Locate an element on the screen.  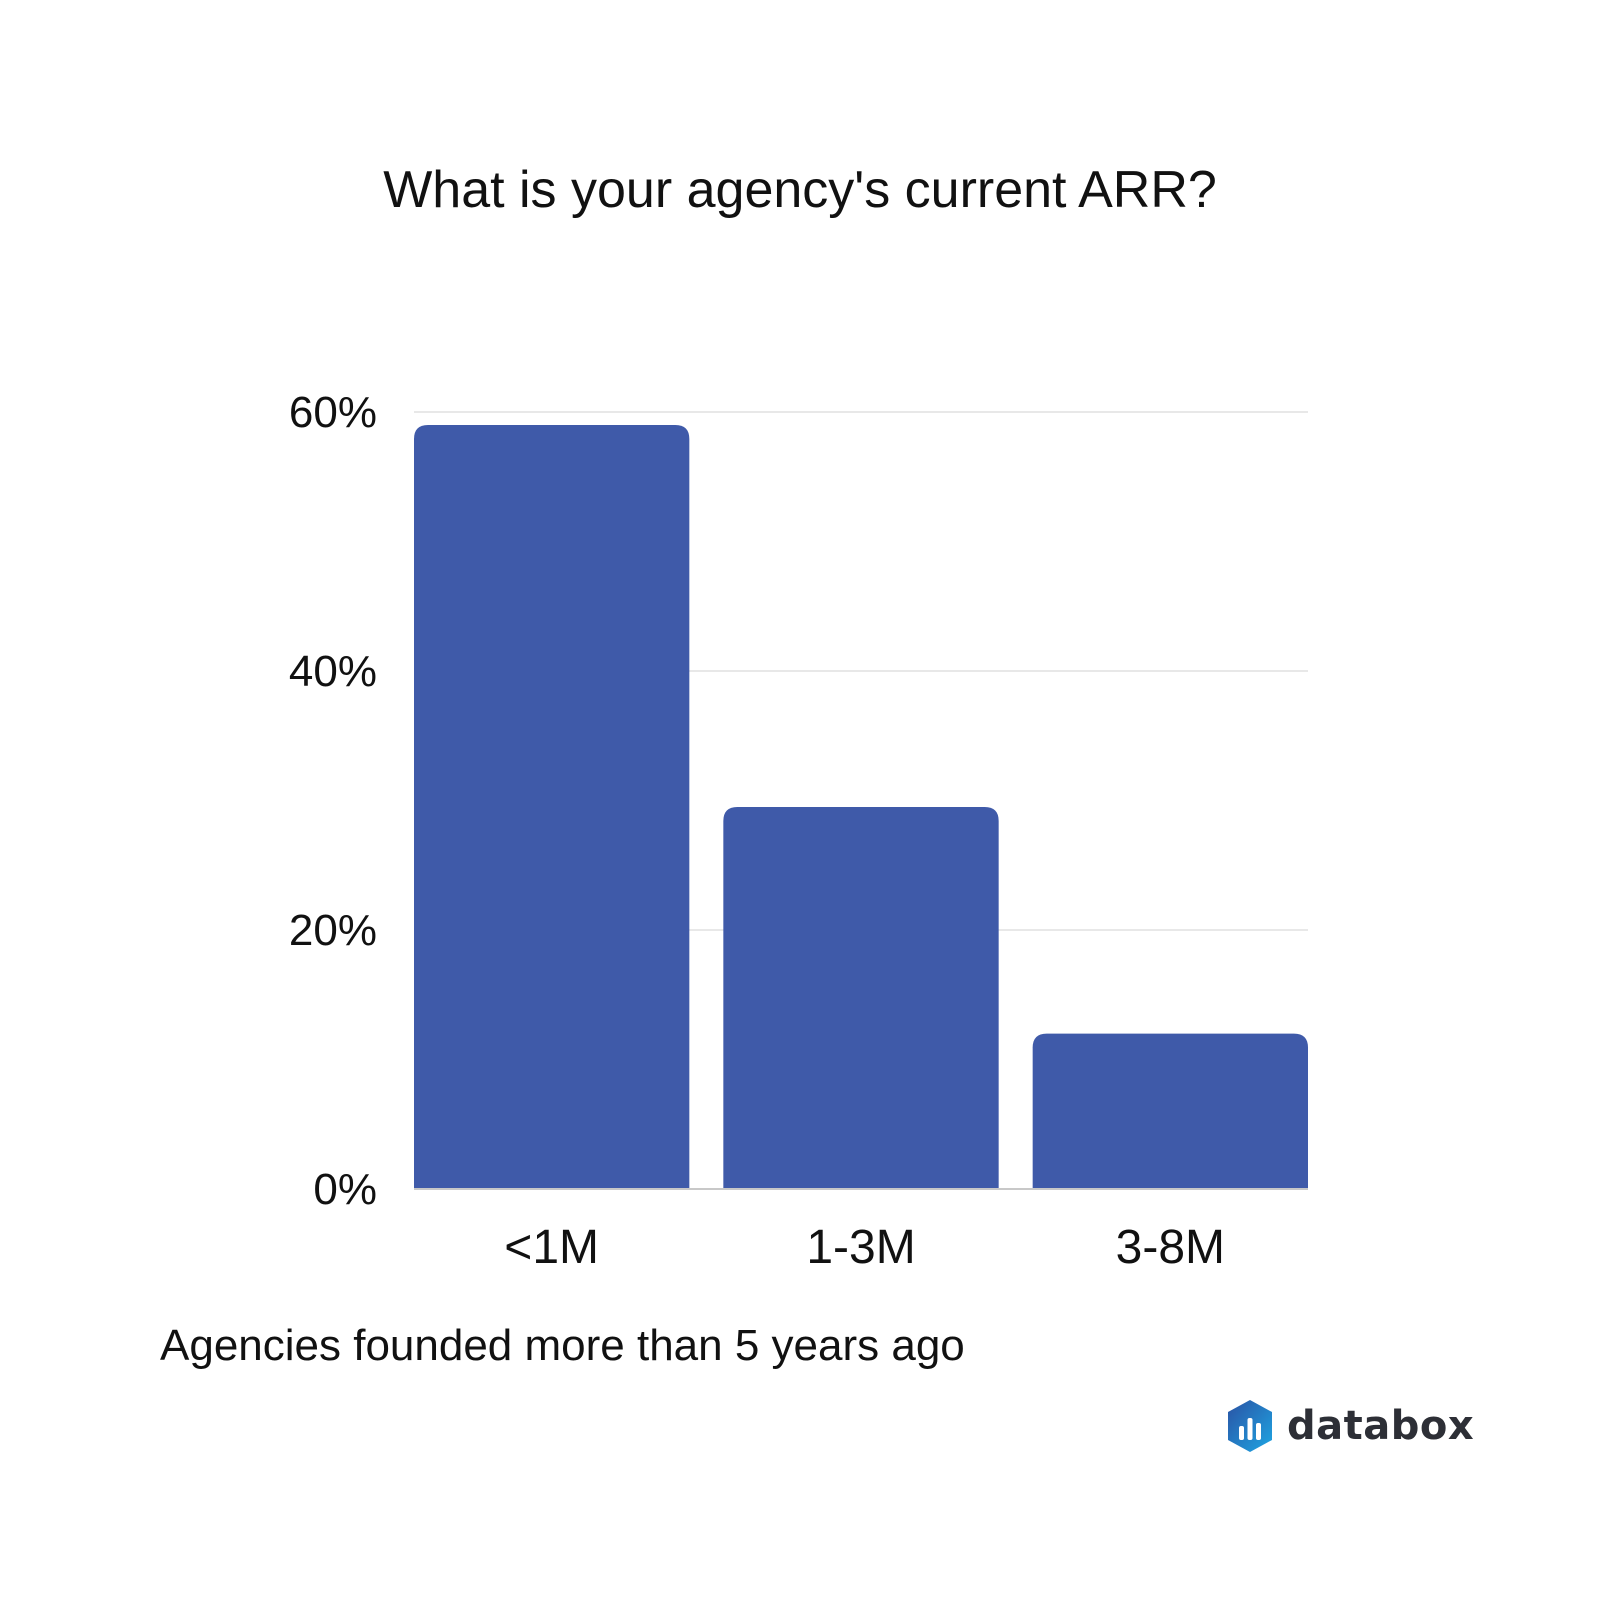
x-tick-labels: <1M 1-3M 3-8M is located at coordinates (864, 1247).